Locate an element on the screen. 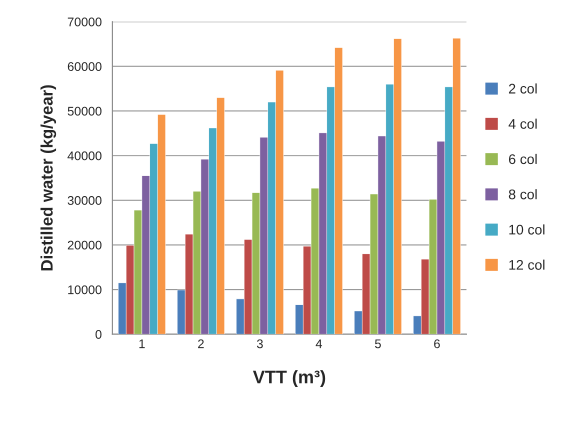 The image size is (562, 434). y-tick-label: 50000 is located at coordinates (85, 111).